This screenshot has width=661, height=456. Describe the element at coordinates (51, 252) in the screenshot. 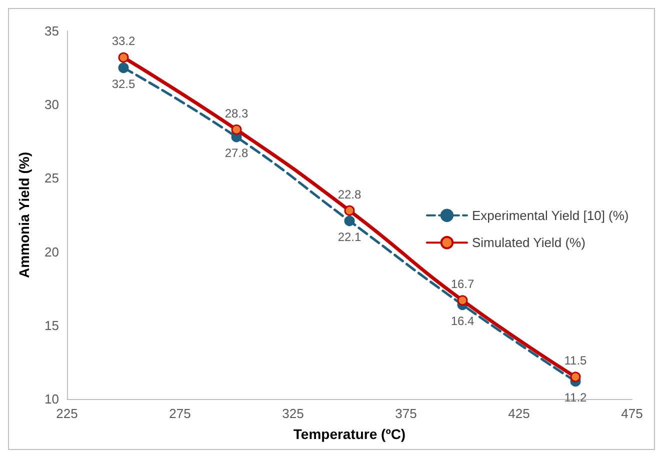

I see `y-tick-label: 20` at that location.